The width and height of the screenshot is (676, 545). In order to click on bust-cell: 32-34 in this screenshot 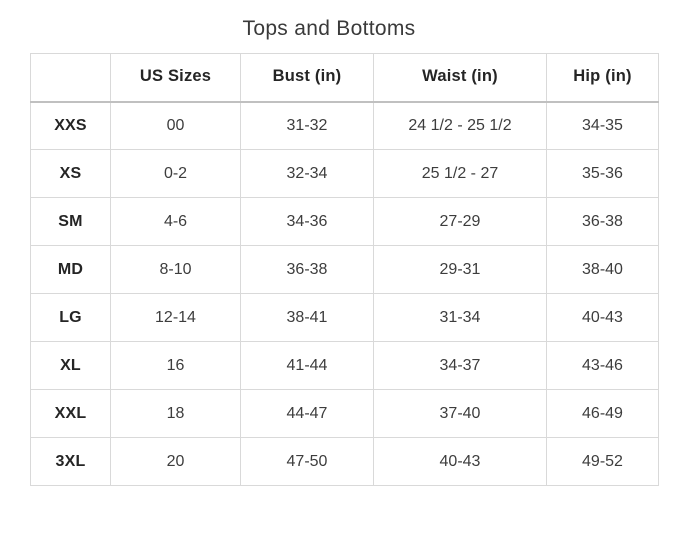, I will do `click(307, 173)`.